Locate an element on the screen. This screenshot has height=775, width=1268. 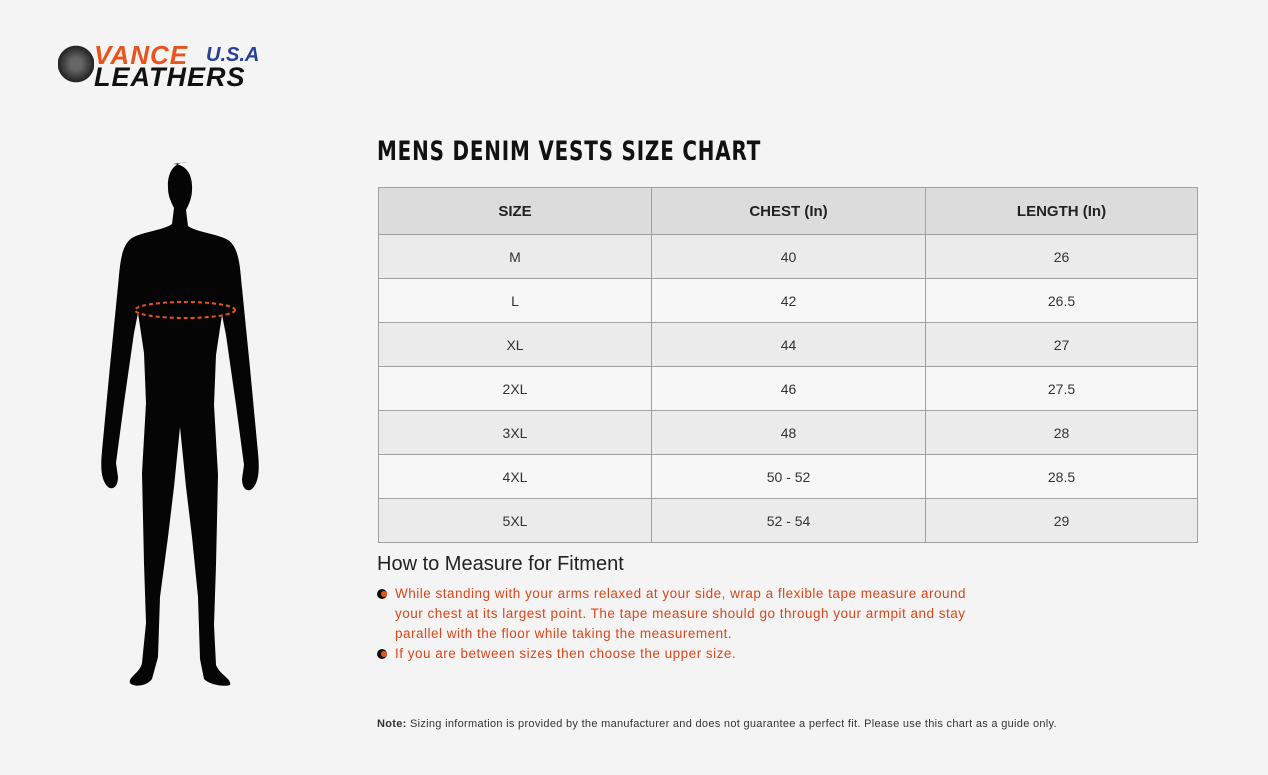
table-cell: 26.5 is located at coordinates (1061, 300).